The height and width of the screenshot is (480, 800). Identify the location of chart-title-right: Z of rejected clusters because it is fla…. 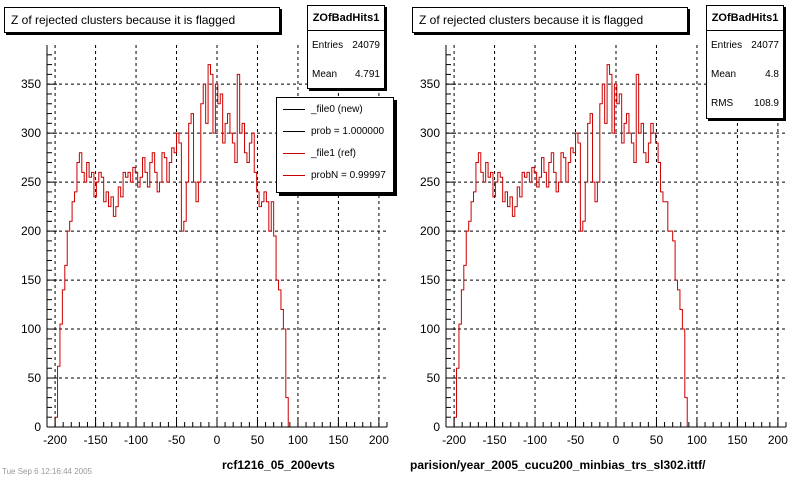
(550, 20).